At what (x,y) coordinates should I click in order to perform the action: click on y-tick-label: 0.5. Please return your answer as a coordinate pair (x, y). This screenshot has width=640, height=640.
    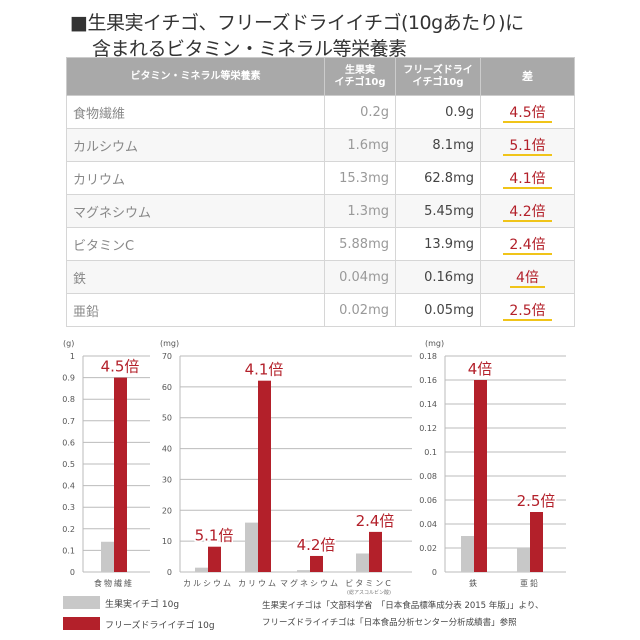
    Looking at the image, I should click on (68, 464).